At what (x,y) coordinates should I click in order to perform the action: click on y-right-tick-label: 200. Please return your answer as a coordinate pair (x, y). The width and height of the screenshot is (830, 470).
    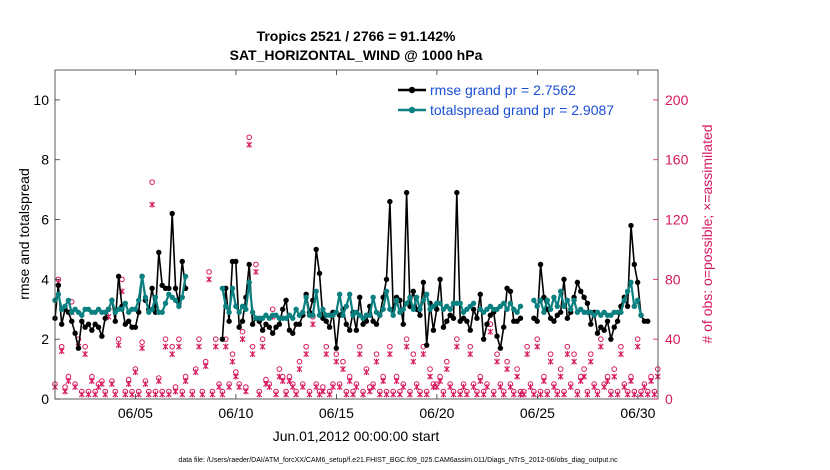
    Looking at the image, I should click on (677, 100).